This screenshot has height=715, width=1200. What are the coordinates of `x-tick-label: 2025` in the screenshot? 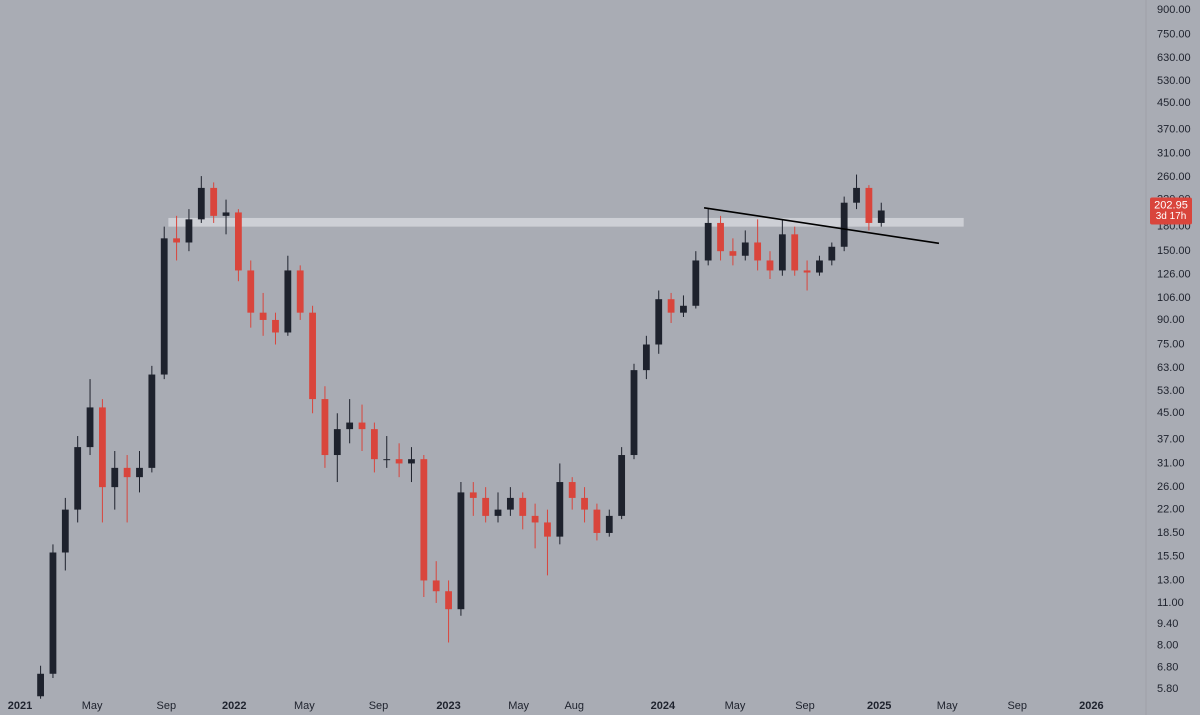 It's located at (879, 706).